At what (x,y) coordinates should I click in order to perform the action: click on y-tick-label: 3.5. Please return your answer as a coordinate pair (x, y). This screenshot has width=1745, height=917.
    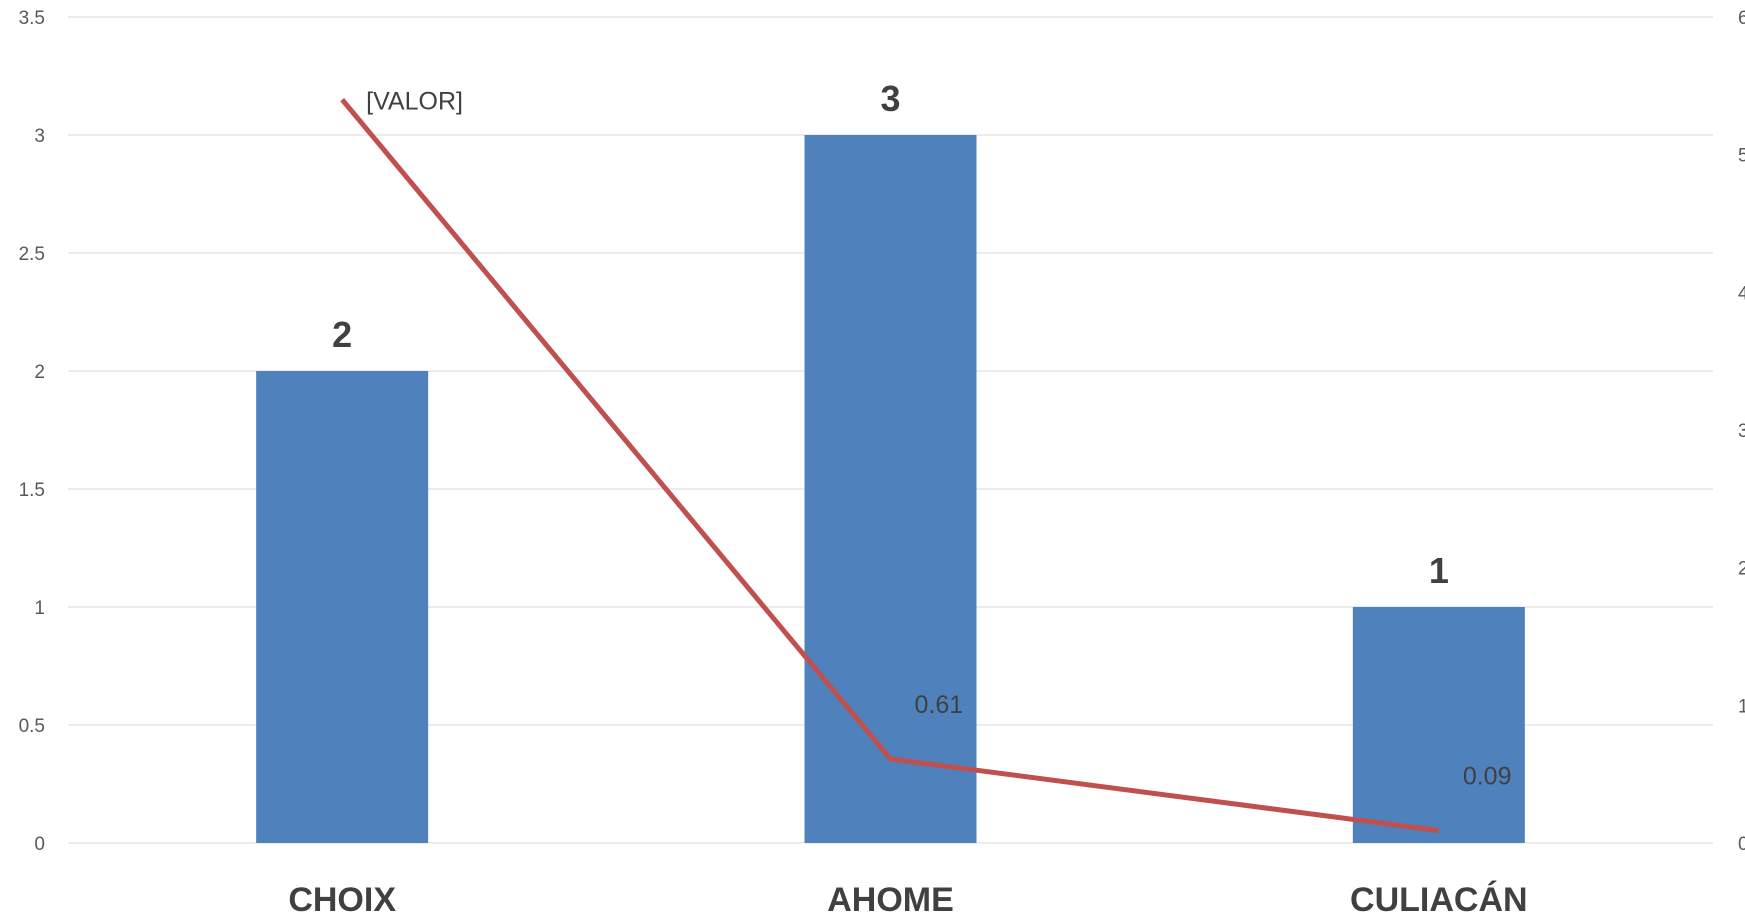
    Looking at the image, I should click on (32, 18).